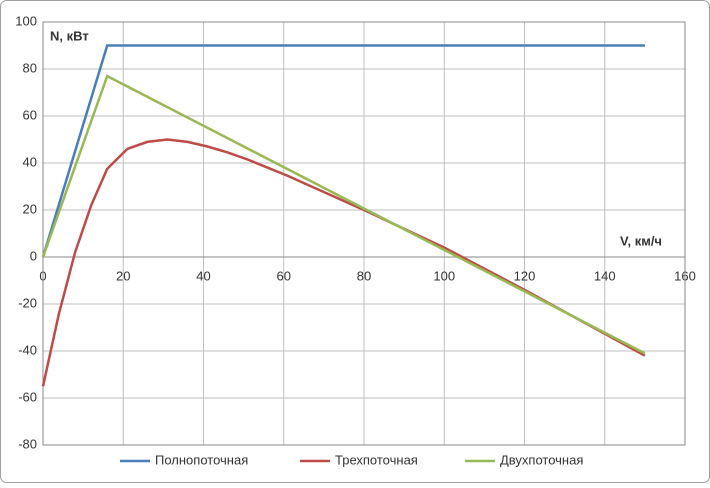 The image size is (710, 488). I want to click on y-tick-label: -20, so click(27, 302).